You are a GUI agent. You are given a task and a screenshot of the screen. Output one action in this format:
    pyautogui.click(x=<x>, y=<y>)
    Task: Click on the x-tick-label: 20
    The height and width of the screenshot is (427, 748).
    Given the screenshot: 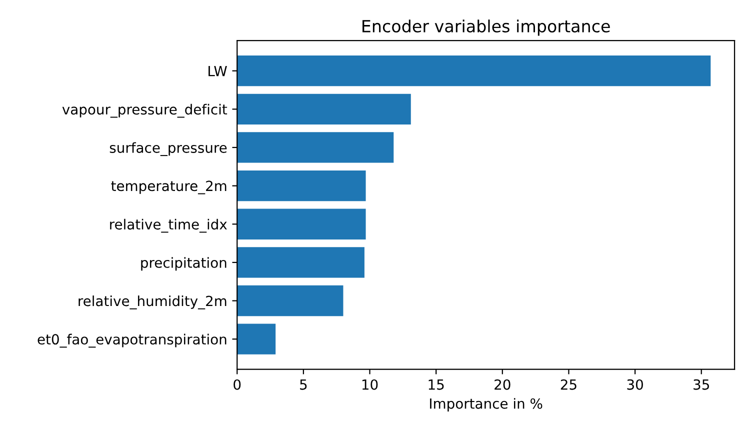 What is the action you would take?
    pyautogui.click(x=502, y=384)
    